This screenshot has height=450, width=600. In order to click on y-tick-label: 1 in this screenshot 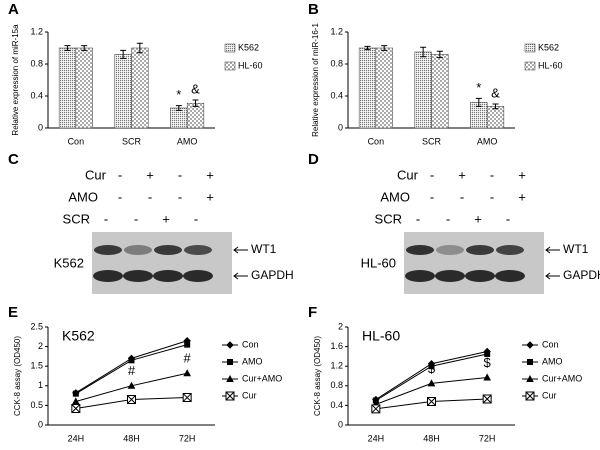, I will do `click(40, 385)`.